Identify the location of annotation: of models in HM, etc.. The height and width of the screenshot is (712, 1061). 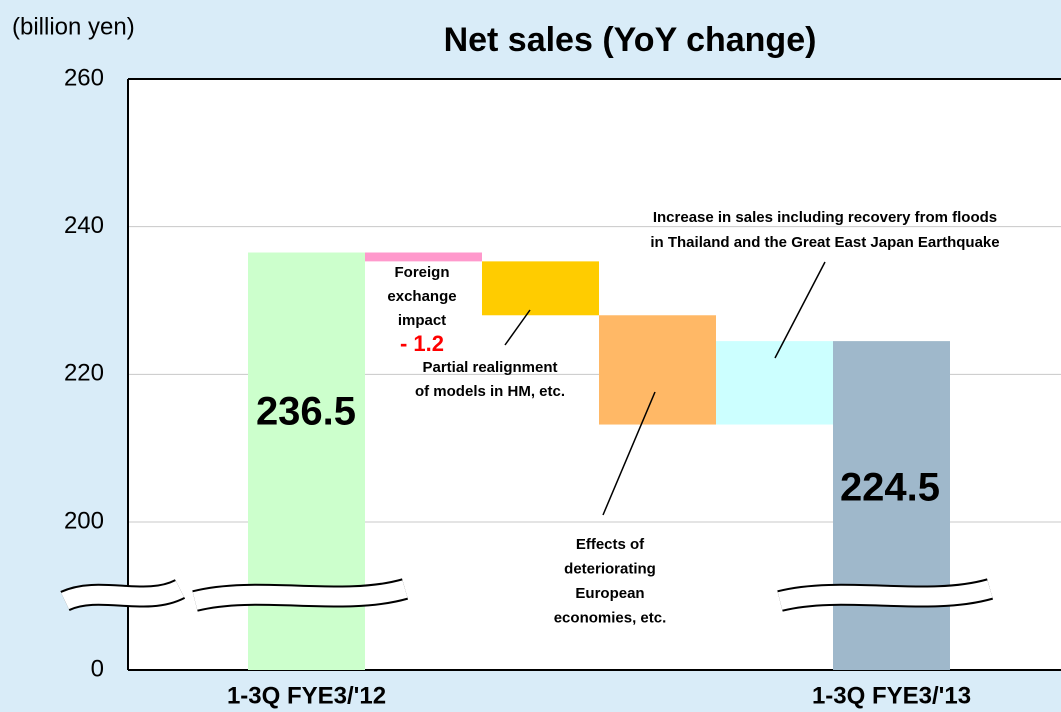
(490, 391).